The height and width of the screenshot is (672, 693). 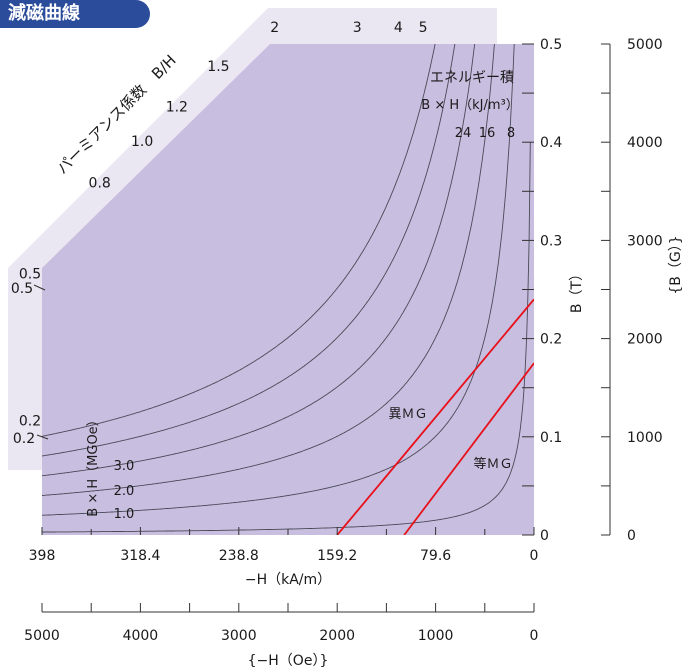 I want to click on permeance-tick-label-3: 1.0, so click(x=142, y=142).